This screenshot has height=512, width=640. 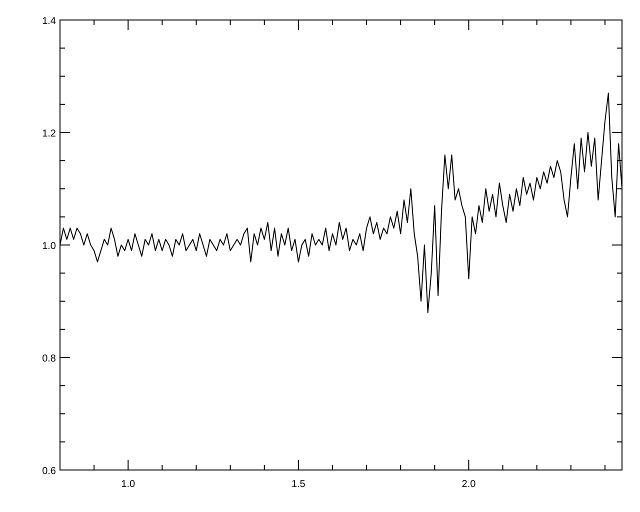 What do you see at coordinates (49, 134) in the screenshot?
I see `y-tick-label: 1.2` at bounding box center [49, 134].